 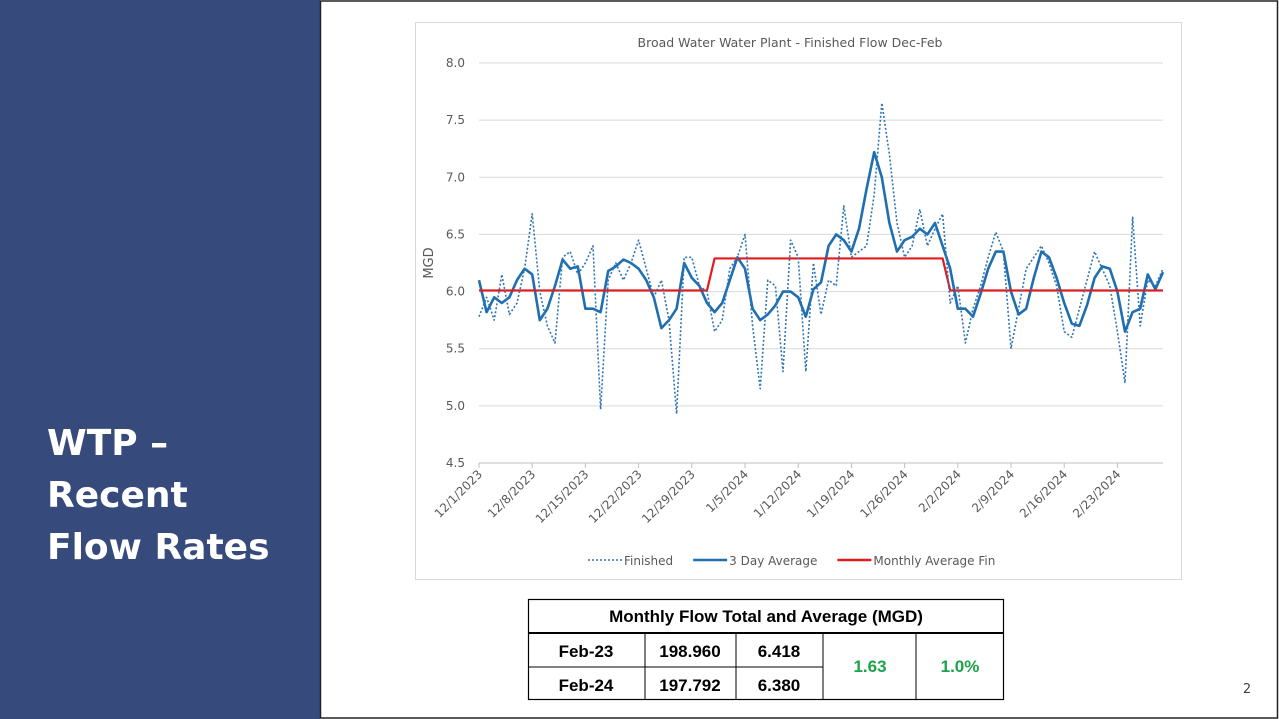 I want to click on y-axis-label: MGD, so click(x=429, y=262).